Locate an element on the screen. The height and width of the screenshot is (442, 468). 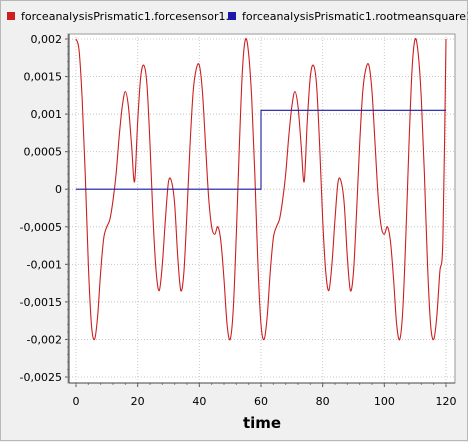
y-tick-label: -0,0025 is located at coordinates (41, 377).